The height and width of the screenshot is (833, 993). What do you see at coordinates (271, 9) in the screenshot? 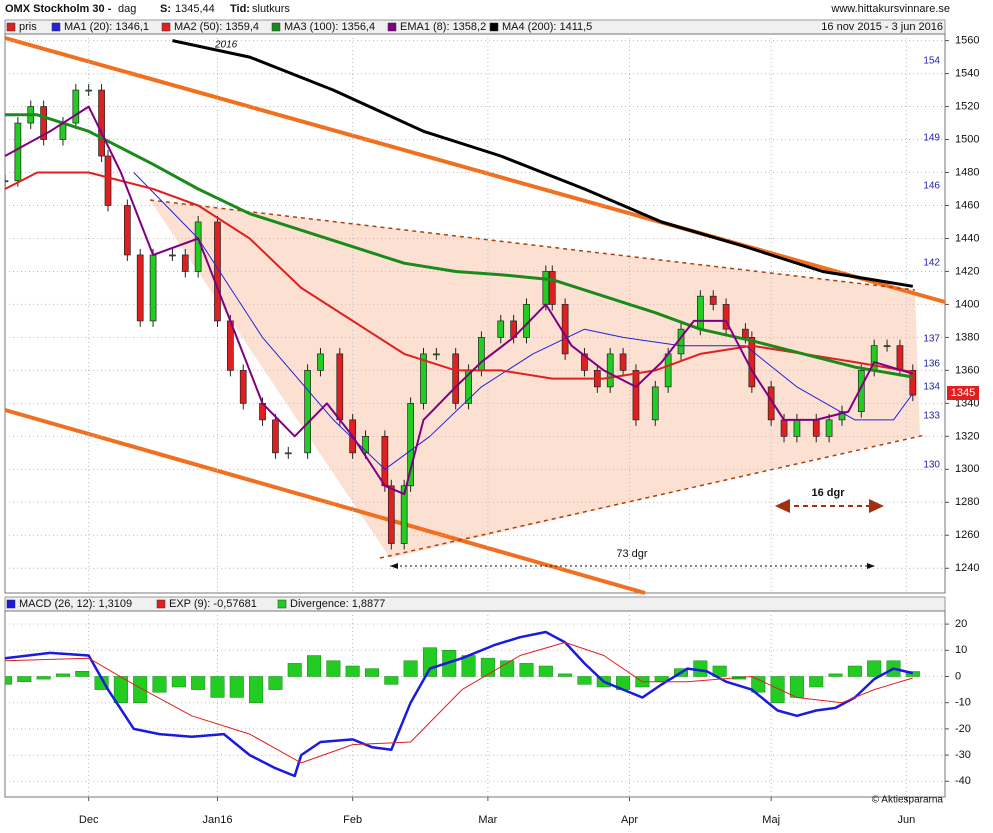
I see `time: slutkurs` at bounding box center [271, 9].